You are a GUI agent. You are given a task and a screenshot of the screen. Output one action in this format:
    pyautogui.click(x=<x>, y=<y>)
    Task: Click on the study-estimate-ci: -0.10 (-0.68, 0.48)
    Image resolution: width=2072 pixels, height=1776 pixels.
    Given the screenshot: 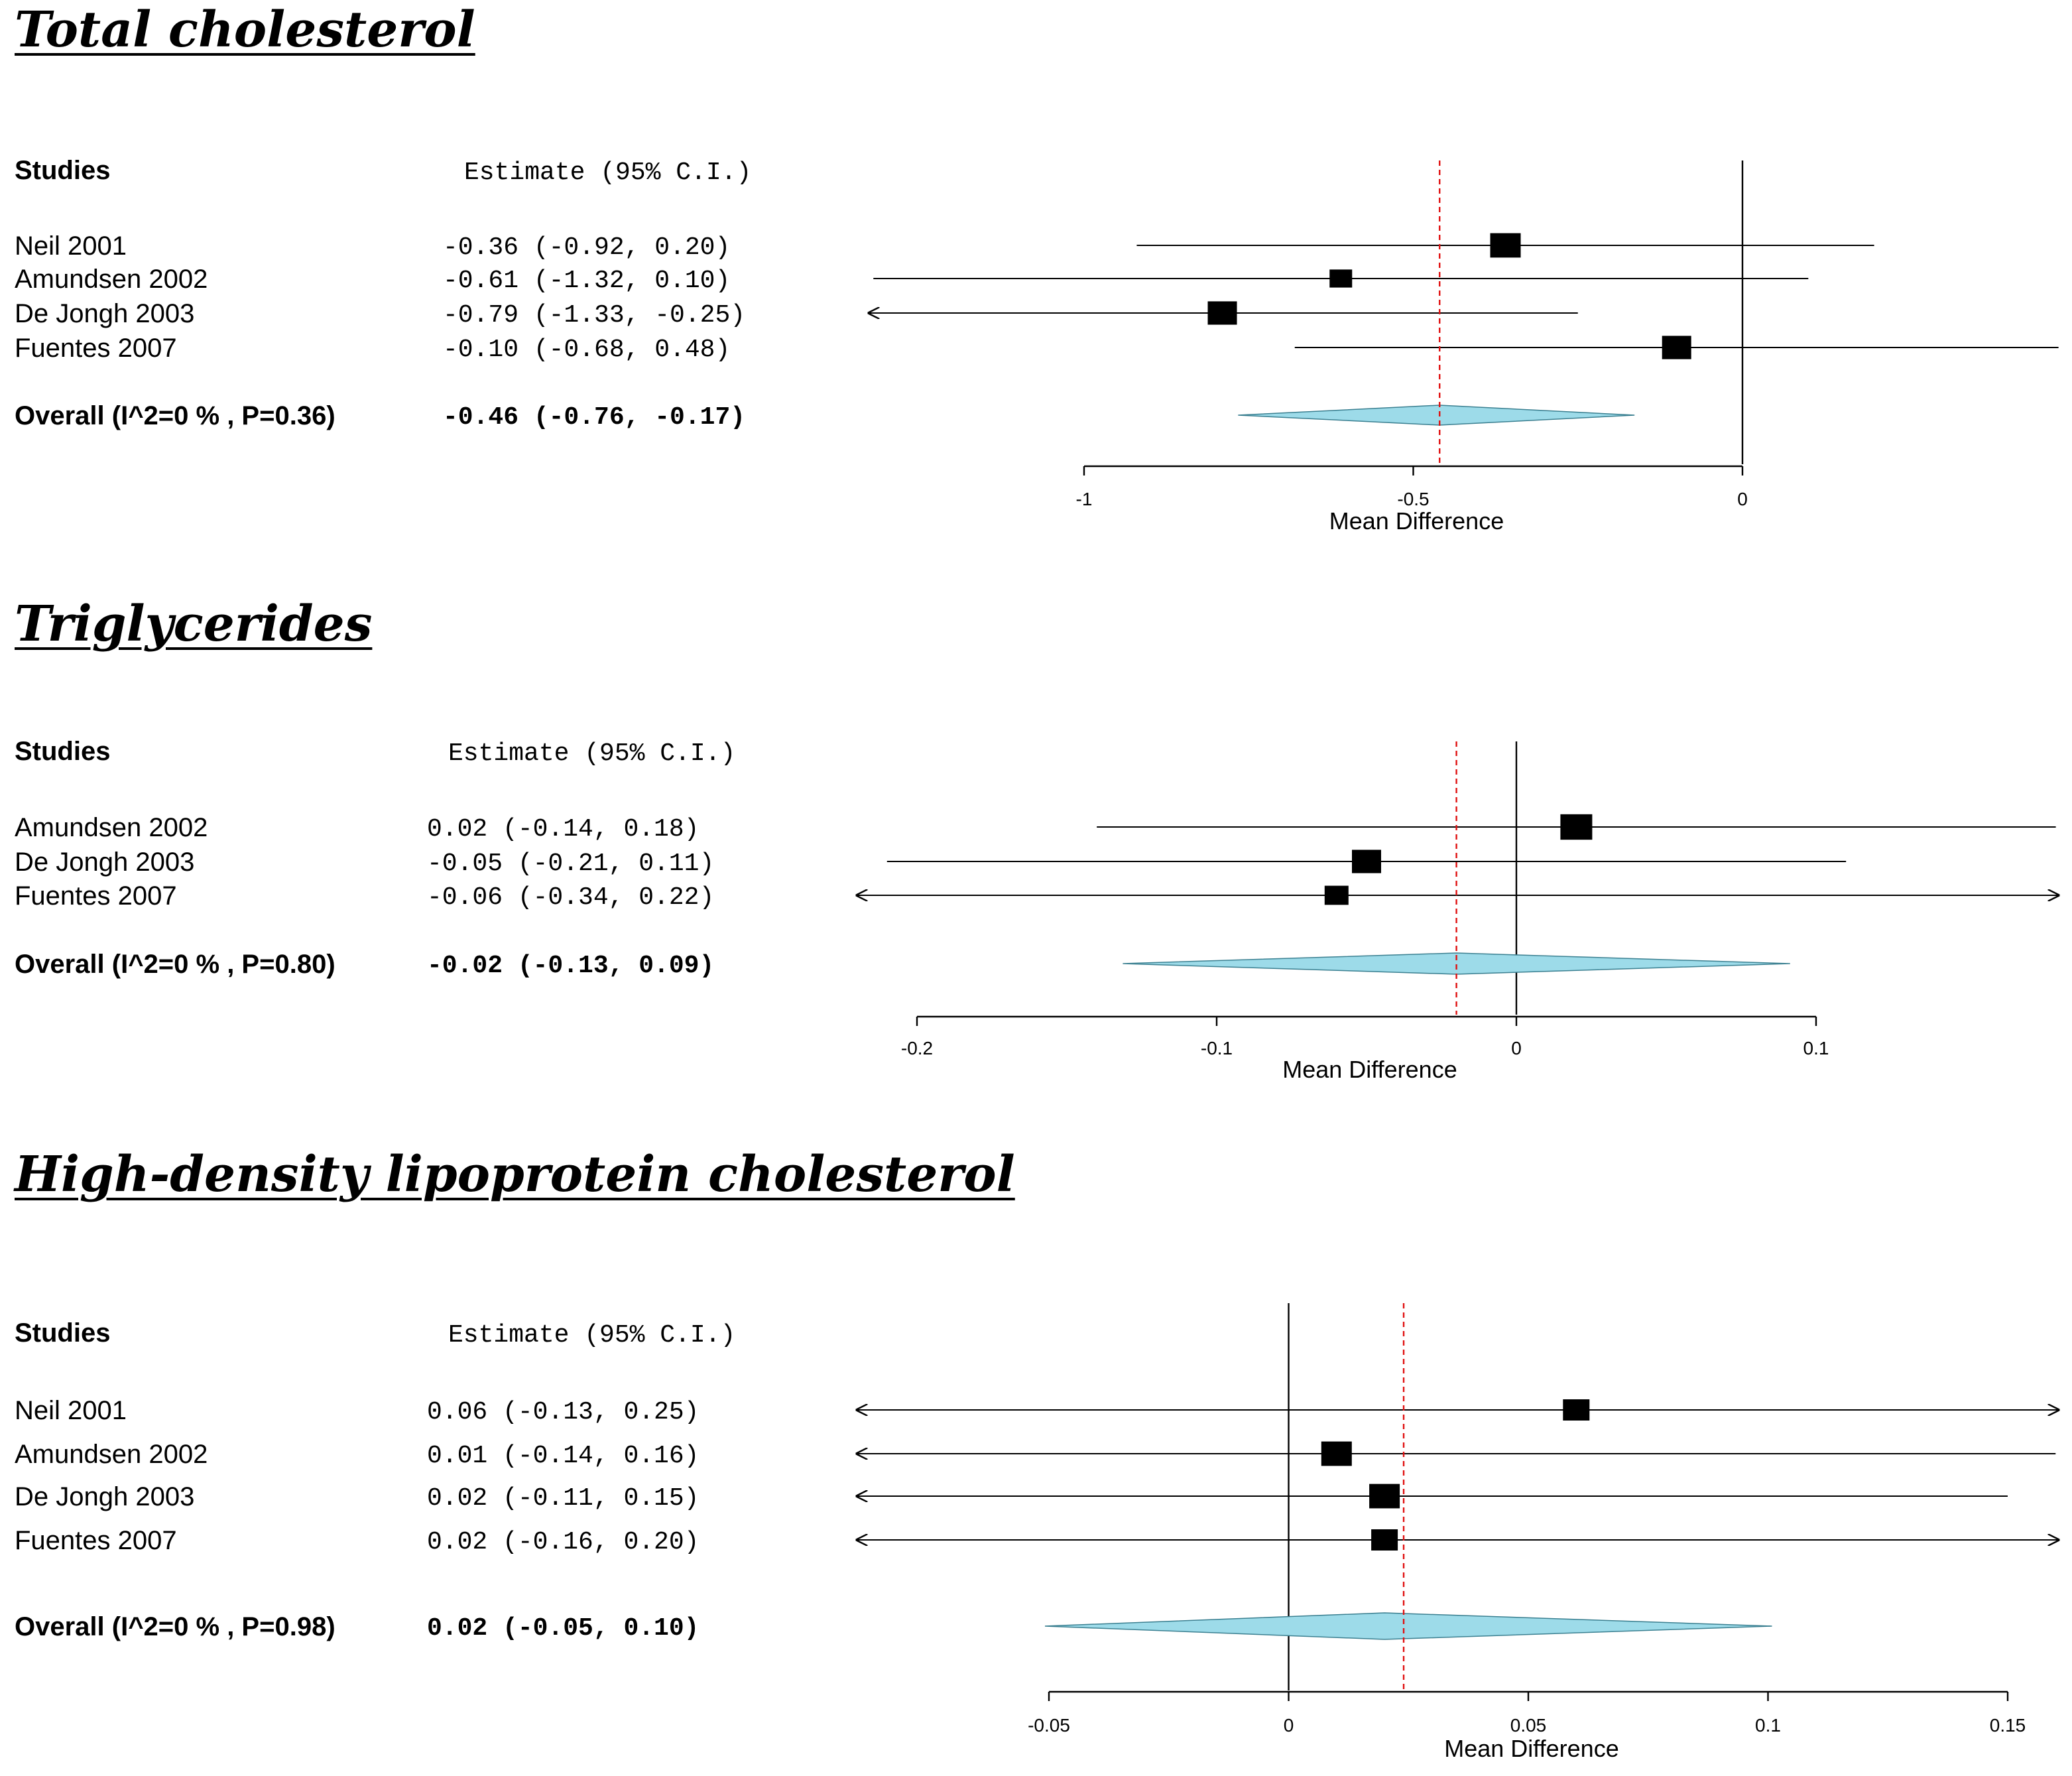 What is the action you would take?
    pyautogui.click(x=586, y=350)
    